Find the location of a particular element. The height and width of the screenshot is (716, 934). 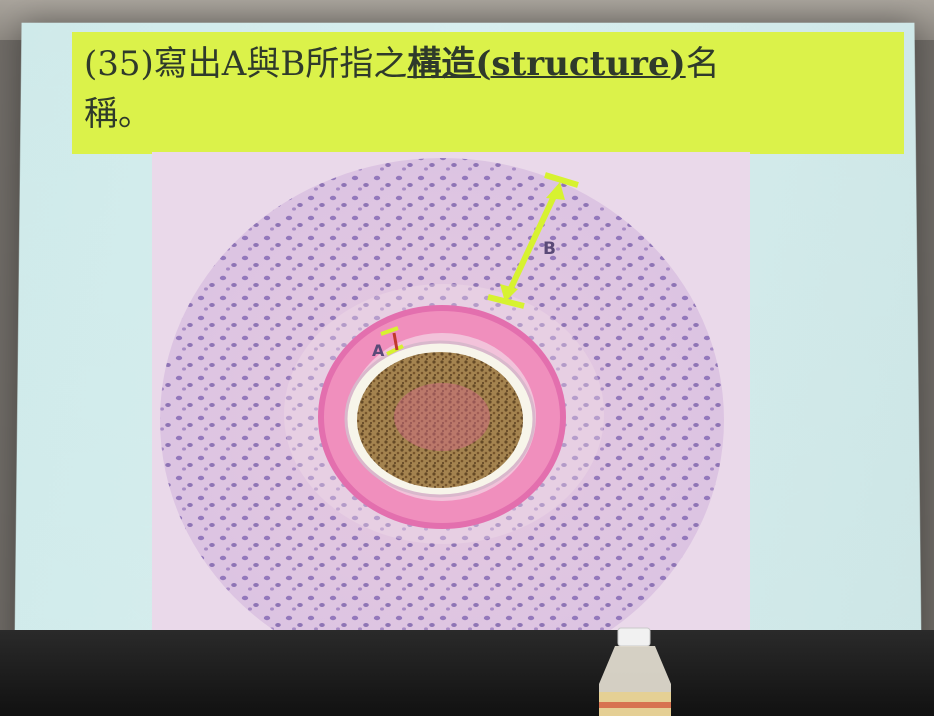

water-bottle-icon is located at coordinates (635, 671).